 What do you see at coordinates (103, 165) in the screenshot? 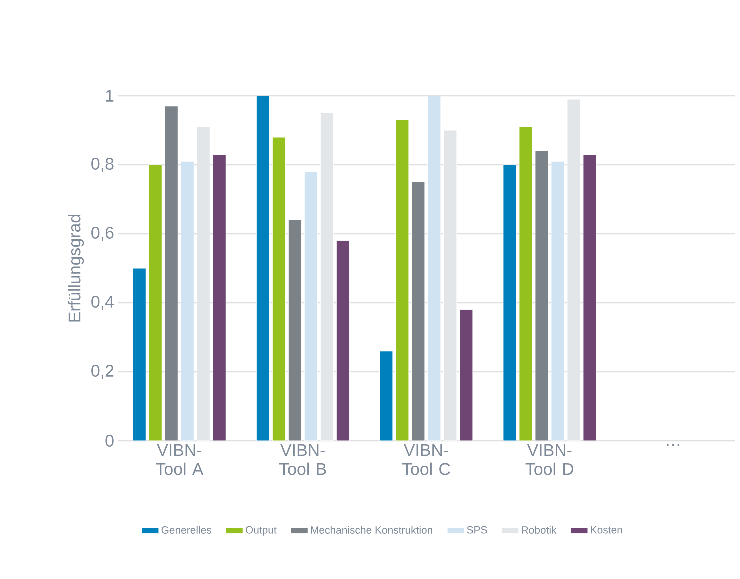
I see `y-tick-label: 0,8` at bounding box center [103, 165].